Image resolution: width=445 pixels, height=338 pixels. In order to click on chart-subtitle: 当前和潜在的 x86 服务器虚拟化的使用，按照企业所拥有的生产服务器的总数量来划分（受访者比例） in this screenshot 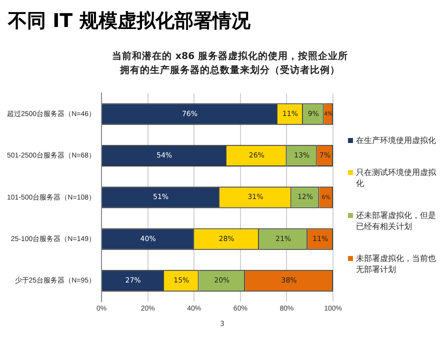, I will do `click(230, 64)`.